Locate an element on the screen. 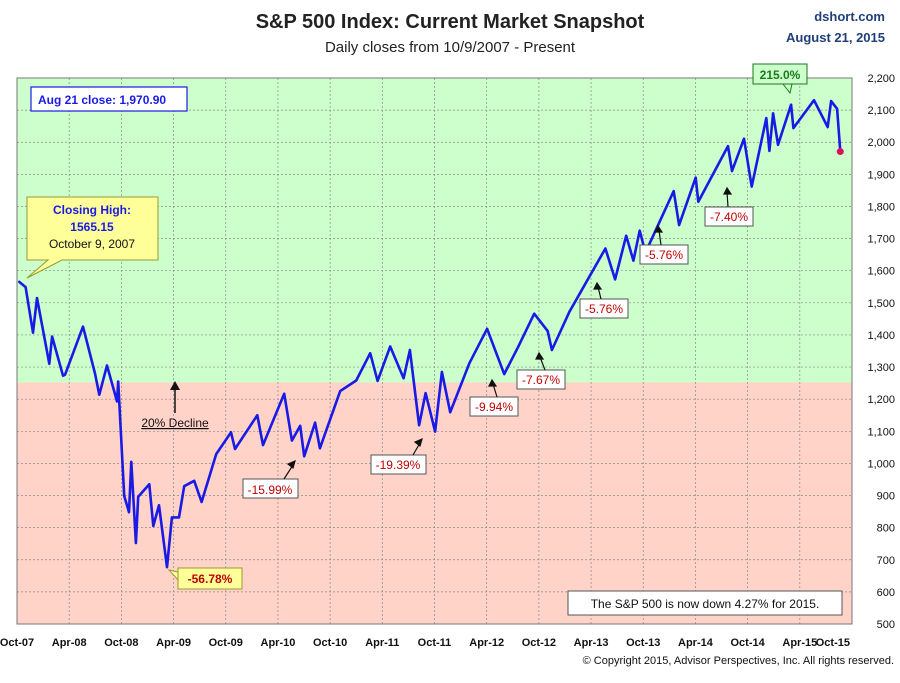  chart-title: S&P 500 Index: Current Market Snapshot is located at coordinates (450, 22).